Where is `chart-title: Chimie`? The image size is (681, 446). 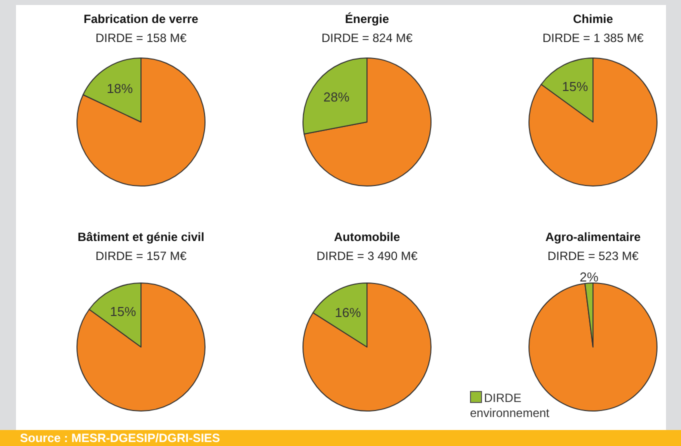 chart-title: Chimie is located at coordinates (593, 19).